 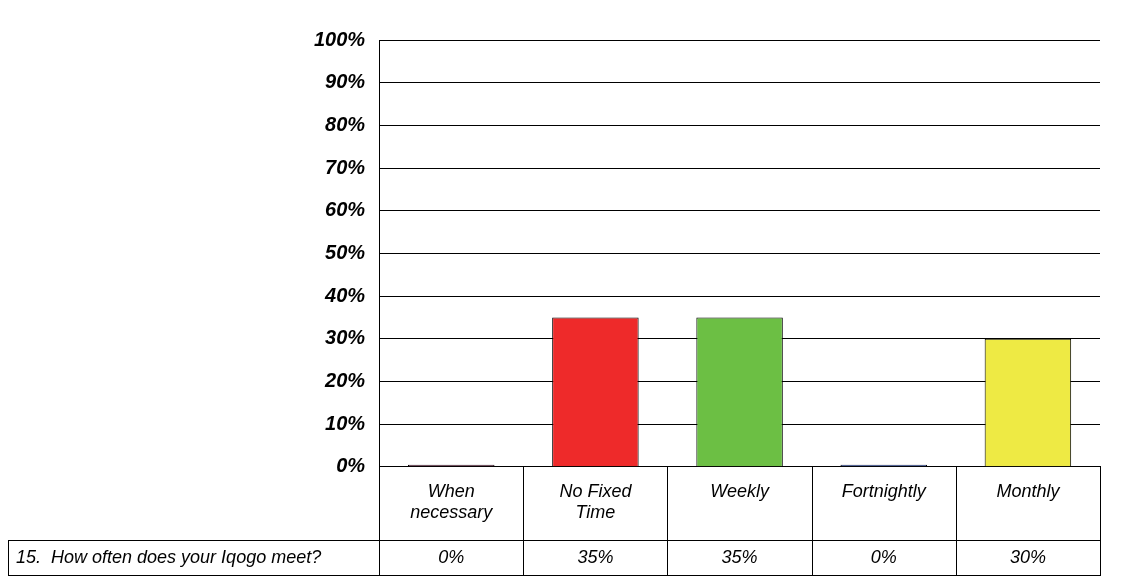 What do you see at coordinates (345, 294) in the screenshot?
I see `y-tick-label: 40%` at bounding box center [345, 294].